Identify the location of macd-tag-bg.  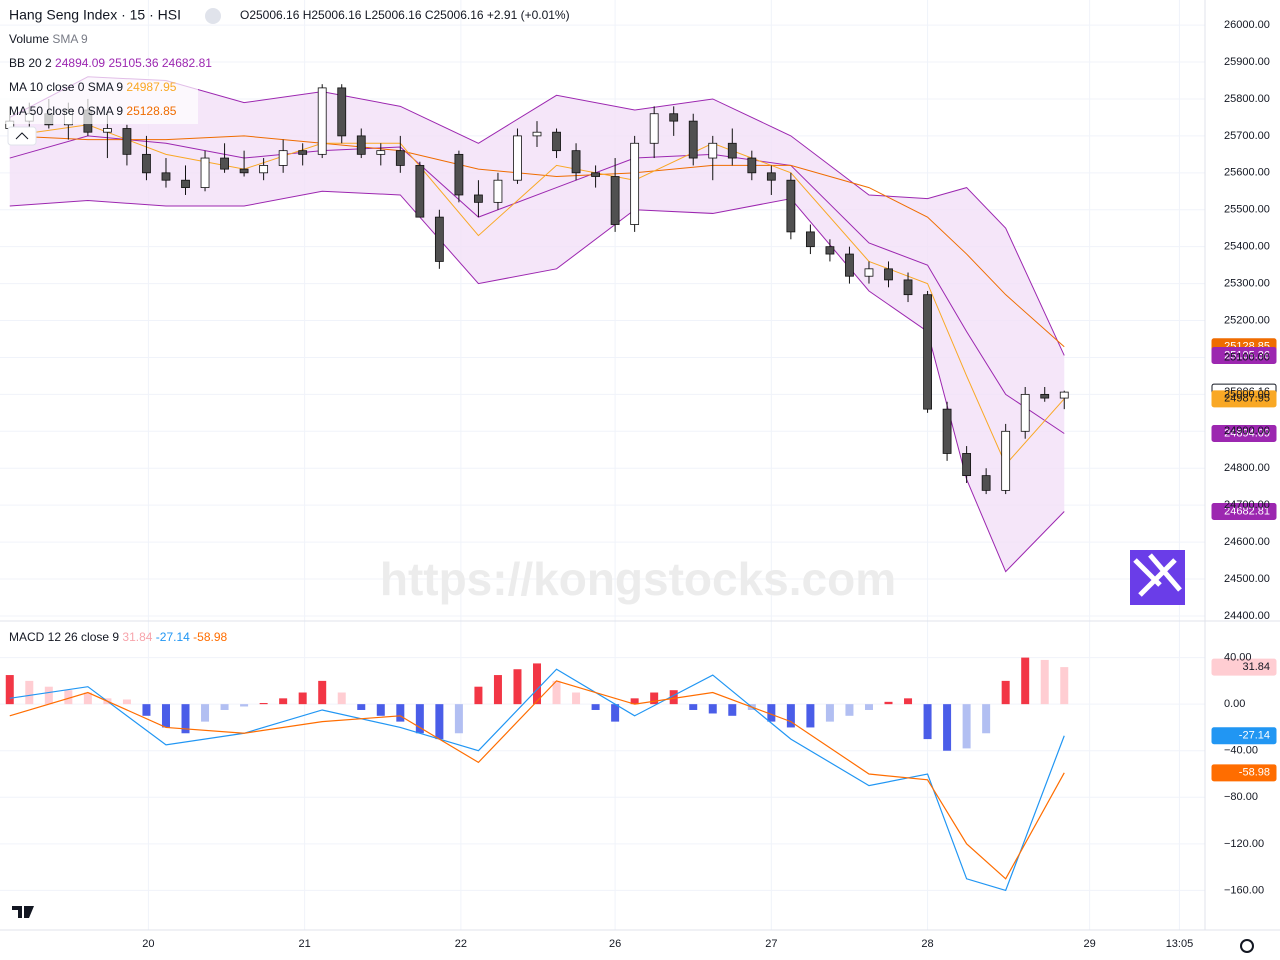
(1244, 736).